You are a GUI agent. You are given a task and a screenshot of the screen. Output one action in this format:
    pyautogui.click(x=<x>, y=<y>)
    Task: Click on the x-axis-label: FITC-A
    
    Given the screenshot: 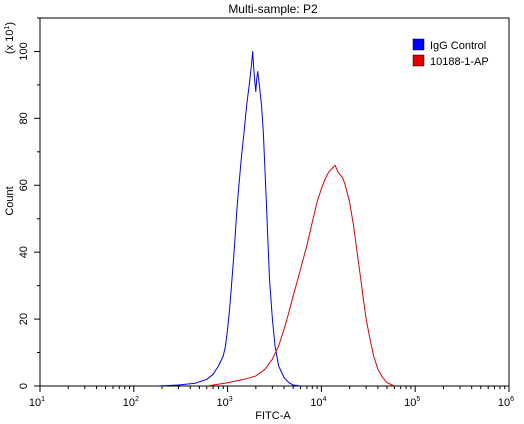 What is the action you would take?
    pyautogui.click(x=273, y=416)
    